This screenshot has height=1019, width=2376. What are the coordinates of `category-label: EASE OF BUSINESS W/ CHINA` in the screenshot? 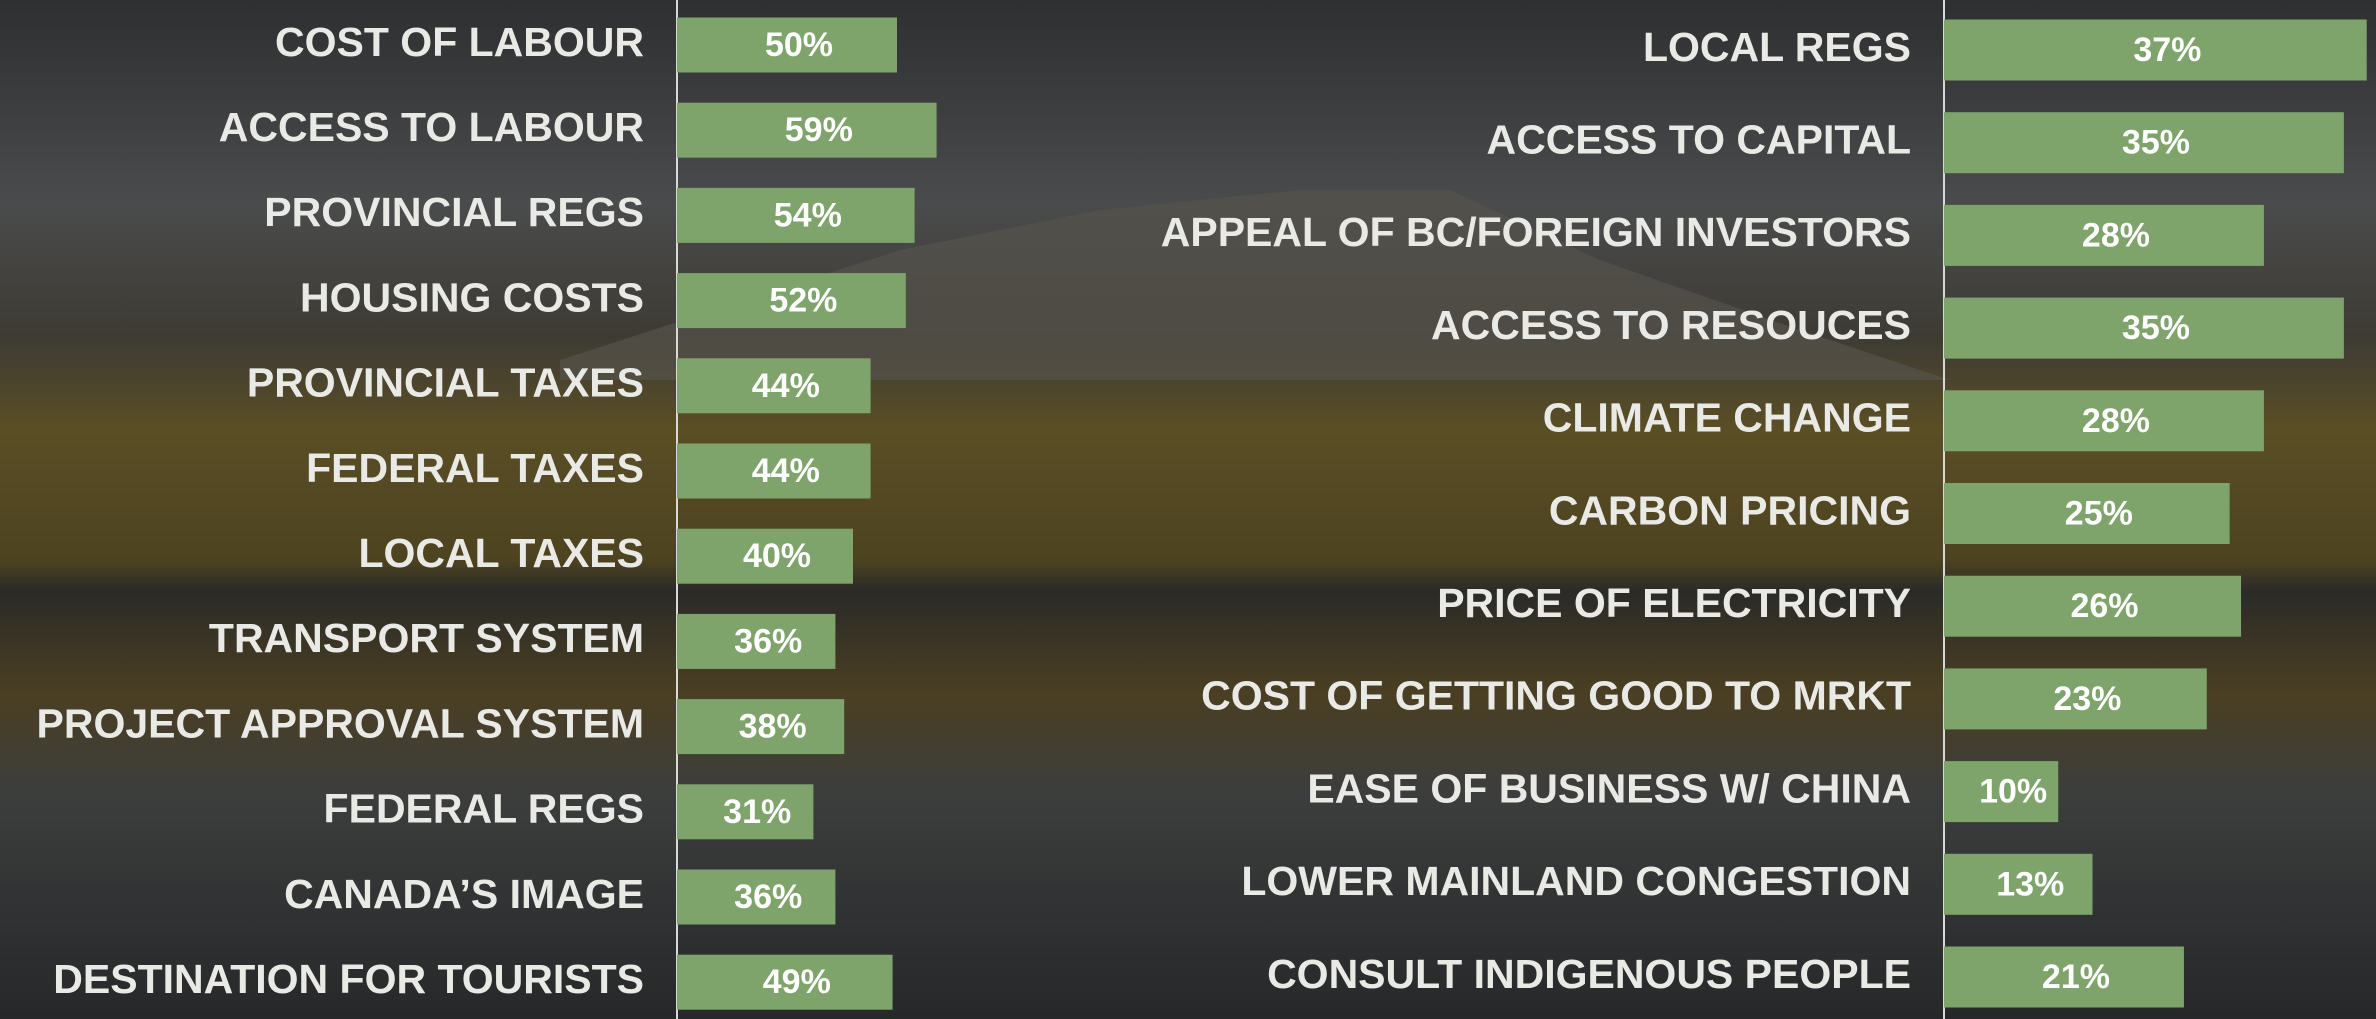 It's located at (1609, 788).